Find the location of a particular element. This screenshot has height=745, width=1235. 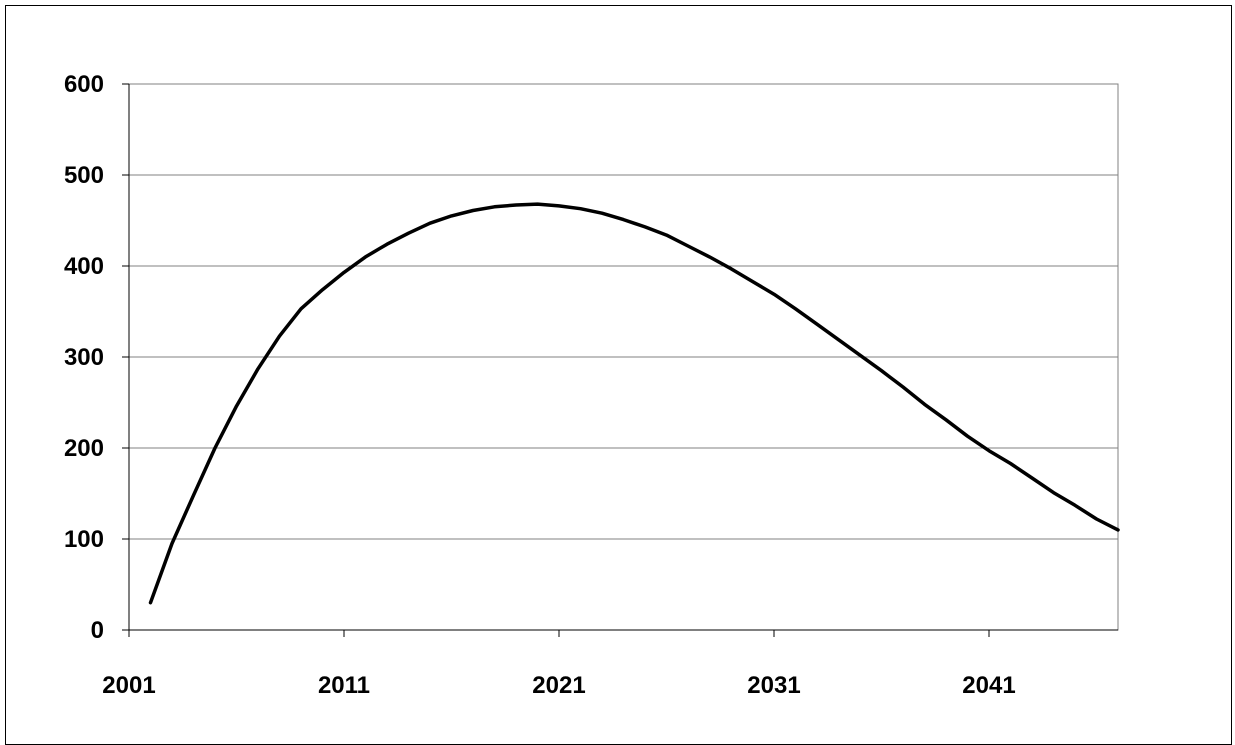

y-tick-label: 300 is located at coordinates (84, 357).